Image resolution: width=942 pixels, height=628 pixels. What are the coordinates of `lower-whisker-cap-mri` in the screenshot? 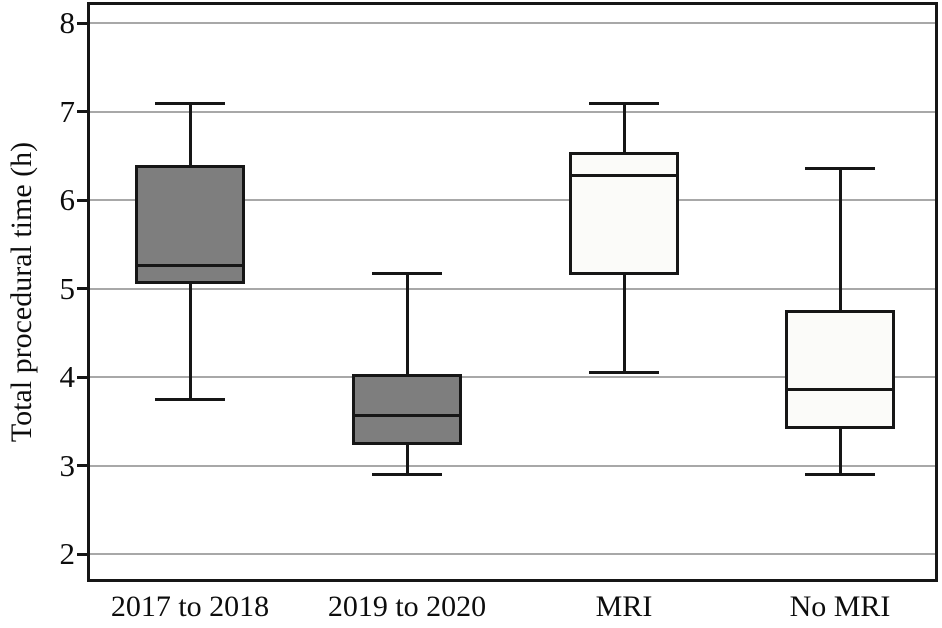 It's located at (624, 373).